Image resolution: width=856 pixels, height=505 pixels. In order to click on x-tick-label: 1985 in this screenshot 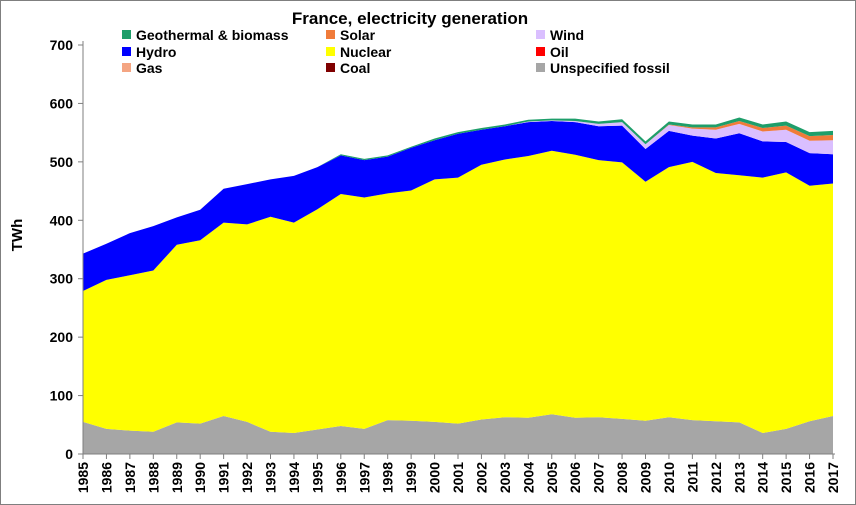, I will do `click(83, 477)`.